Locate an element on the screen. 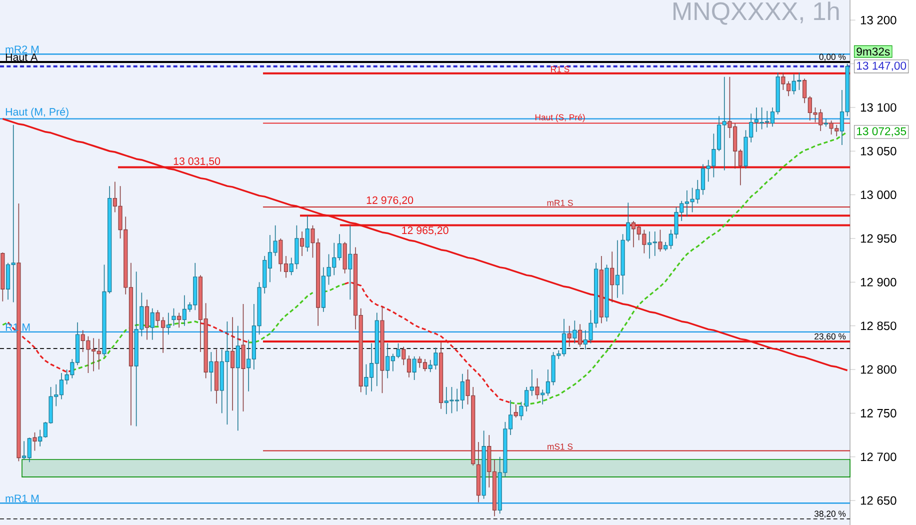 The width and height of the screenshot is (916, 525). ref-line-label: Haut A is located at coordinates (22, 57).